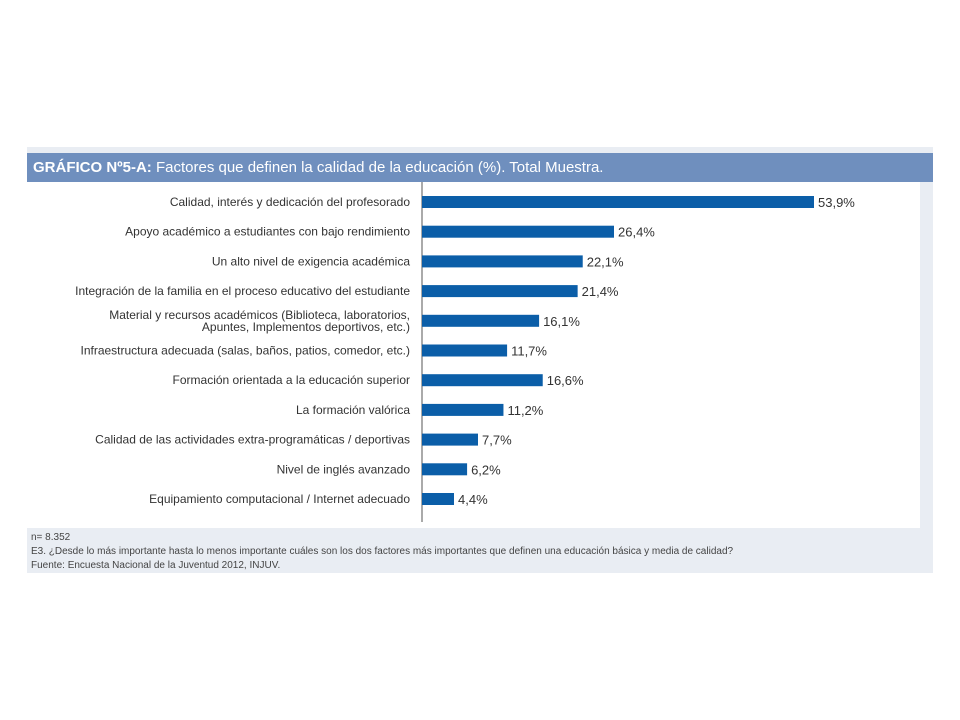  What do you see at coordinates (311, 261) in the screenshot?
I see `category-label: Un alto nivel de exigencia académica` at bounding box center [311, 261].